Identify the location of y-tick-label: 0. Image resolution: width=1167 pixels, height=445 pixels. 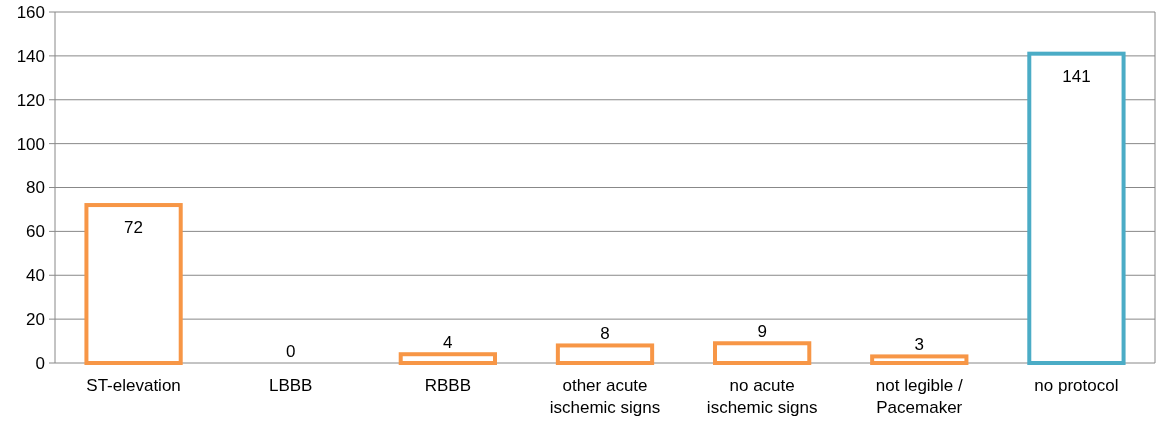
(40, 363).